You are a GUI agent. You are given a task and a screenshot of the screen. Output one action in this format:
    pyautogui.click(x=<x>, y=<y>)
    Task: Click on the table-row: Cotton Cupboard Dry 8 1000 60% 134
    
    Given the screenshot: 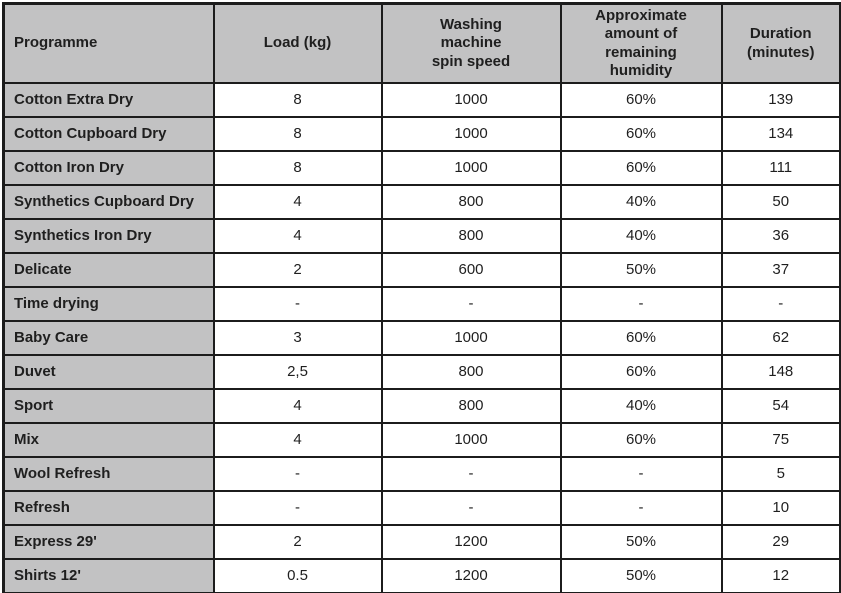 What is the action you would take?
    pyautogui.click(x=421, y=134)
    